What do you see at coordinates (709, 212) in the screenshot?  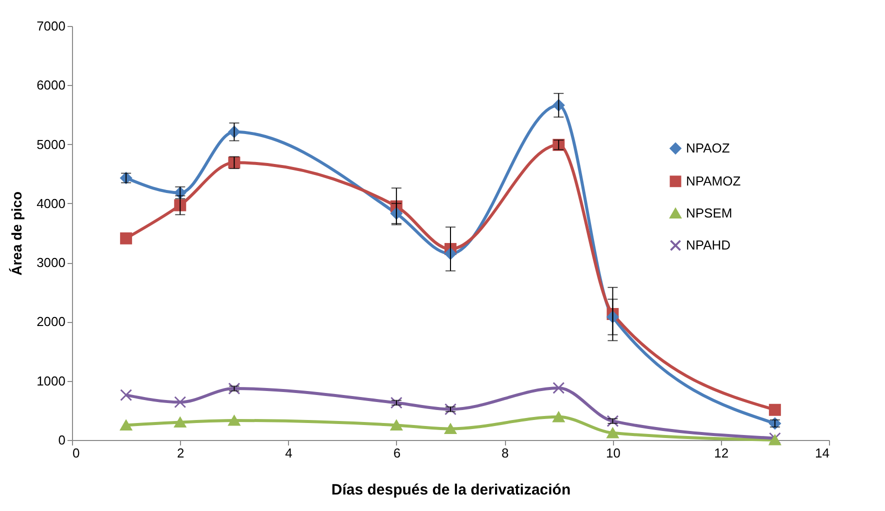 I see `legend-label: NPSEM` at bounding box center [709, 212].